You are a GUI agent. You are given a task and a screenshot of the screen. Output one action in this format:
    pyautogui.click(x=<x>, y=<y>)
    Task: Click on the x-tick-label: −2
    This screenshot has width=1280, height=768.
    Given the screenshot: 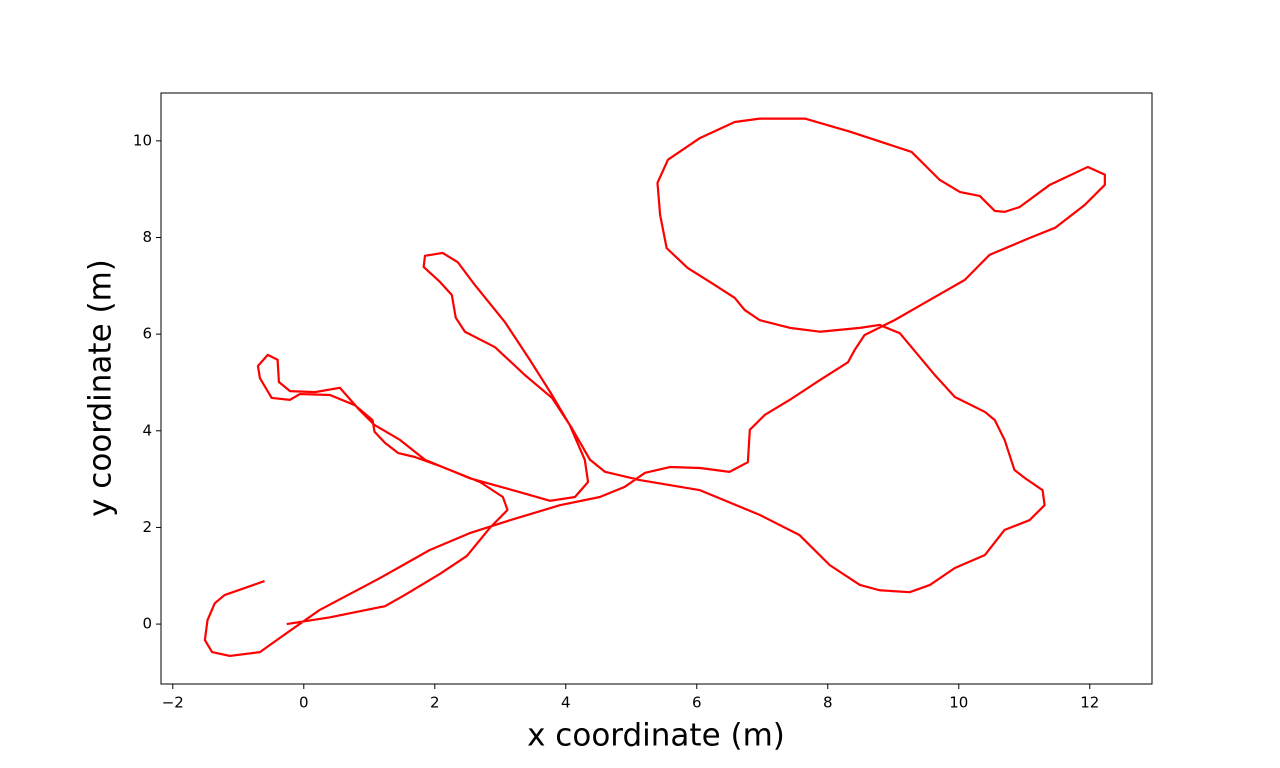 What is the action you would take?
    pyautogui.click(x=173, y=703)
    